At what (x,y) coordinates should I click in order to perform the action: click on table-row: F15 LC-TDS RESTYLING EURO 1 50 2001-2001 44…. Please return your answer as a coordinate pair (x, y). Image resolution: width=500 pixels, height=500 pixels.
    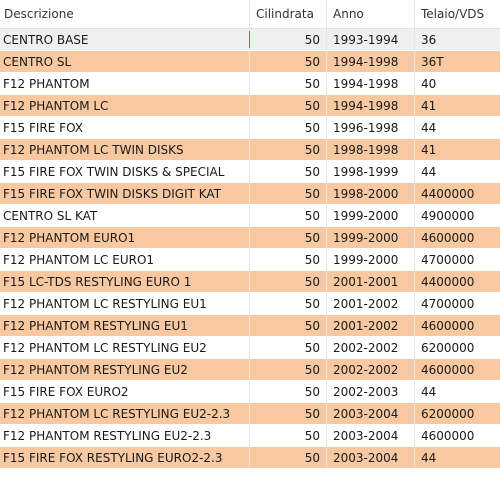
    Looking at the image, I should click on (250, 282).